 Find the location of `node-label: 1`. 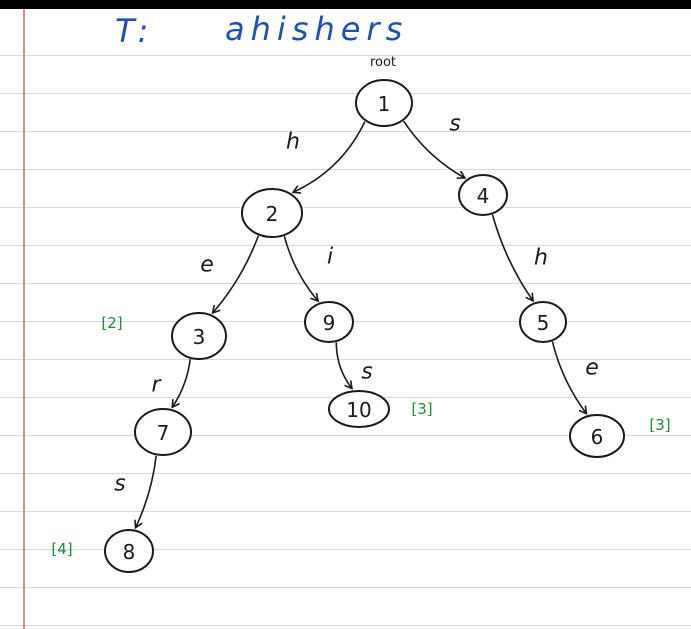

node-label: 1 is located at coordinates (384, 104).